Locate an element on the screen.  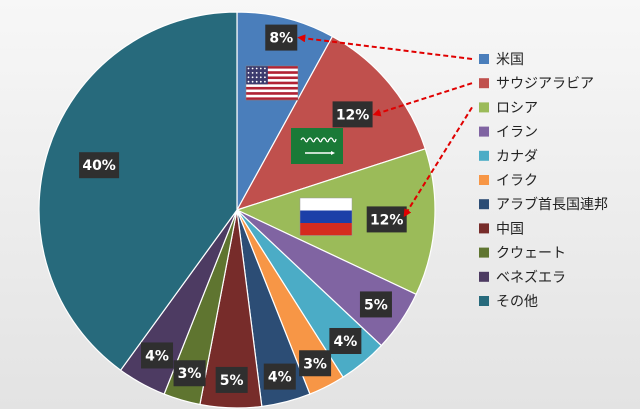
legend-item-5: イラク is located at coordinates (508, 181).